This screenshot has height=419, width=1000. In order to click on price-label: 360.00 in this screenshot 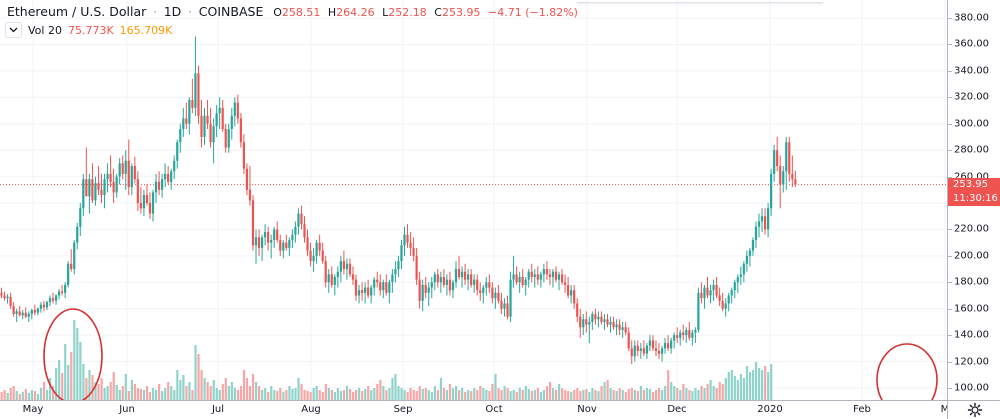, I will do `click(971, 44)`.